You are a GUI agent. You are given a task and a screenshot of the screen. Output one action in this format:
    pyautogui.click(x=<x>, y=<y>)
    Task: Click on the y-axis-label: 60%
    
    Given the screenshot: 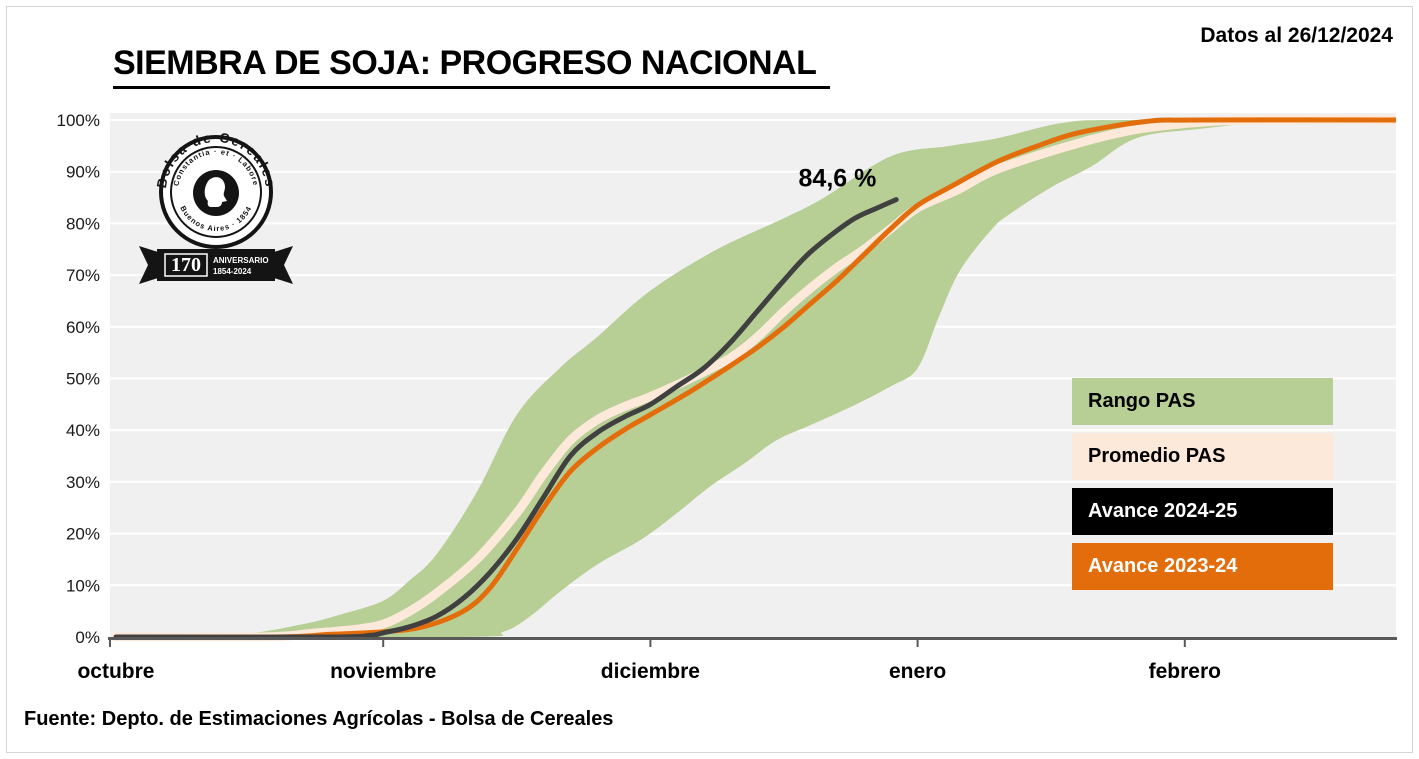 What is the action you would take?
    pyautogui.click(x=83, y=327)
    